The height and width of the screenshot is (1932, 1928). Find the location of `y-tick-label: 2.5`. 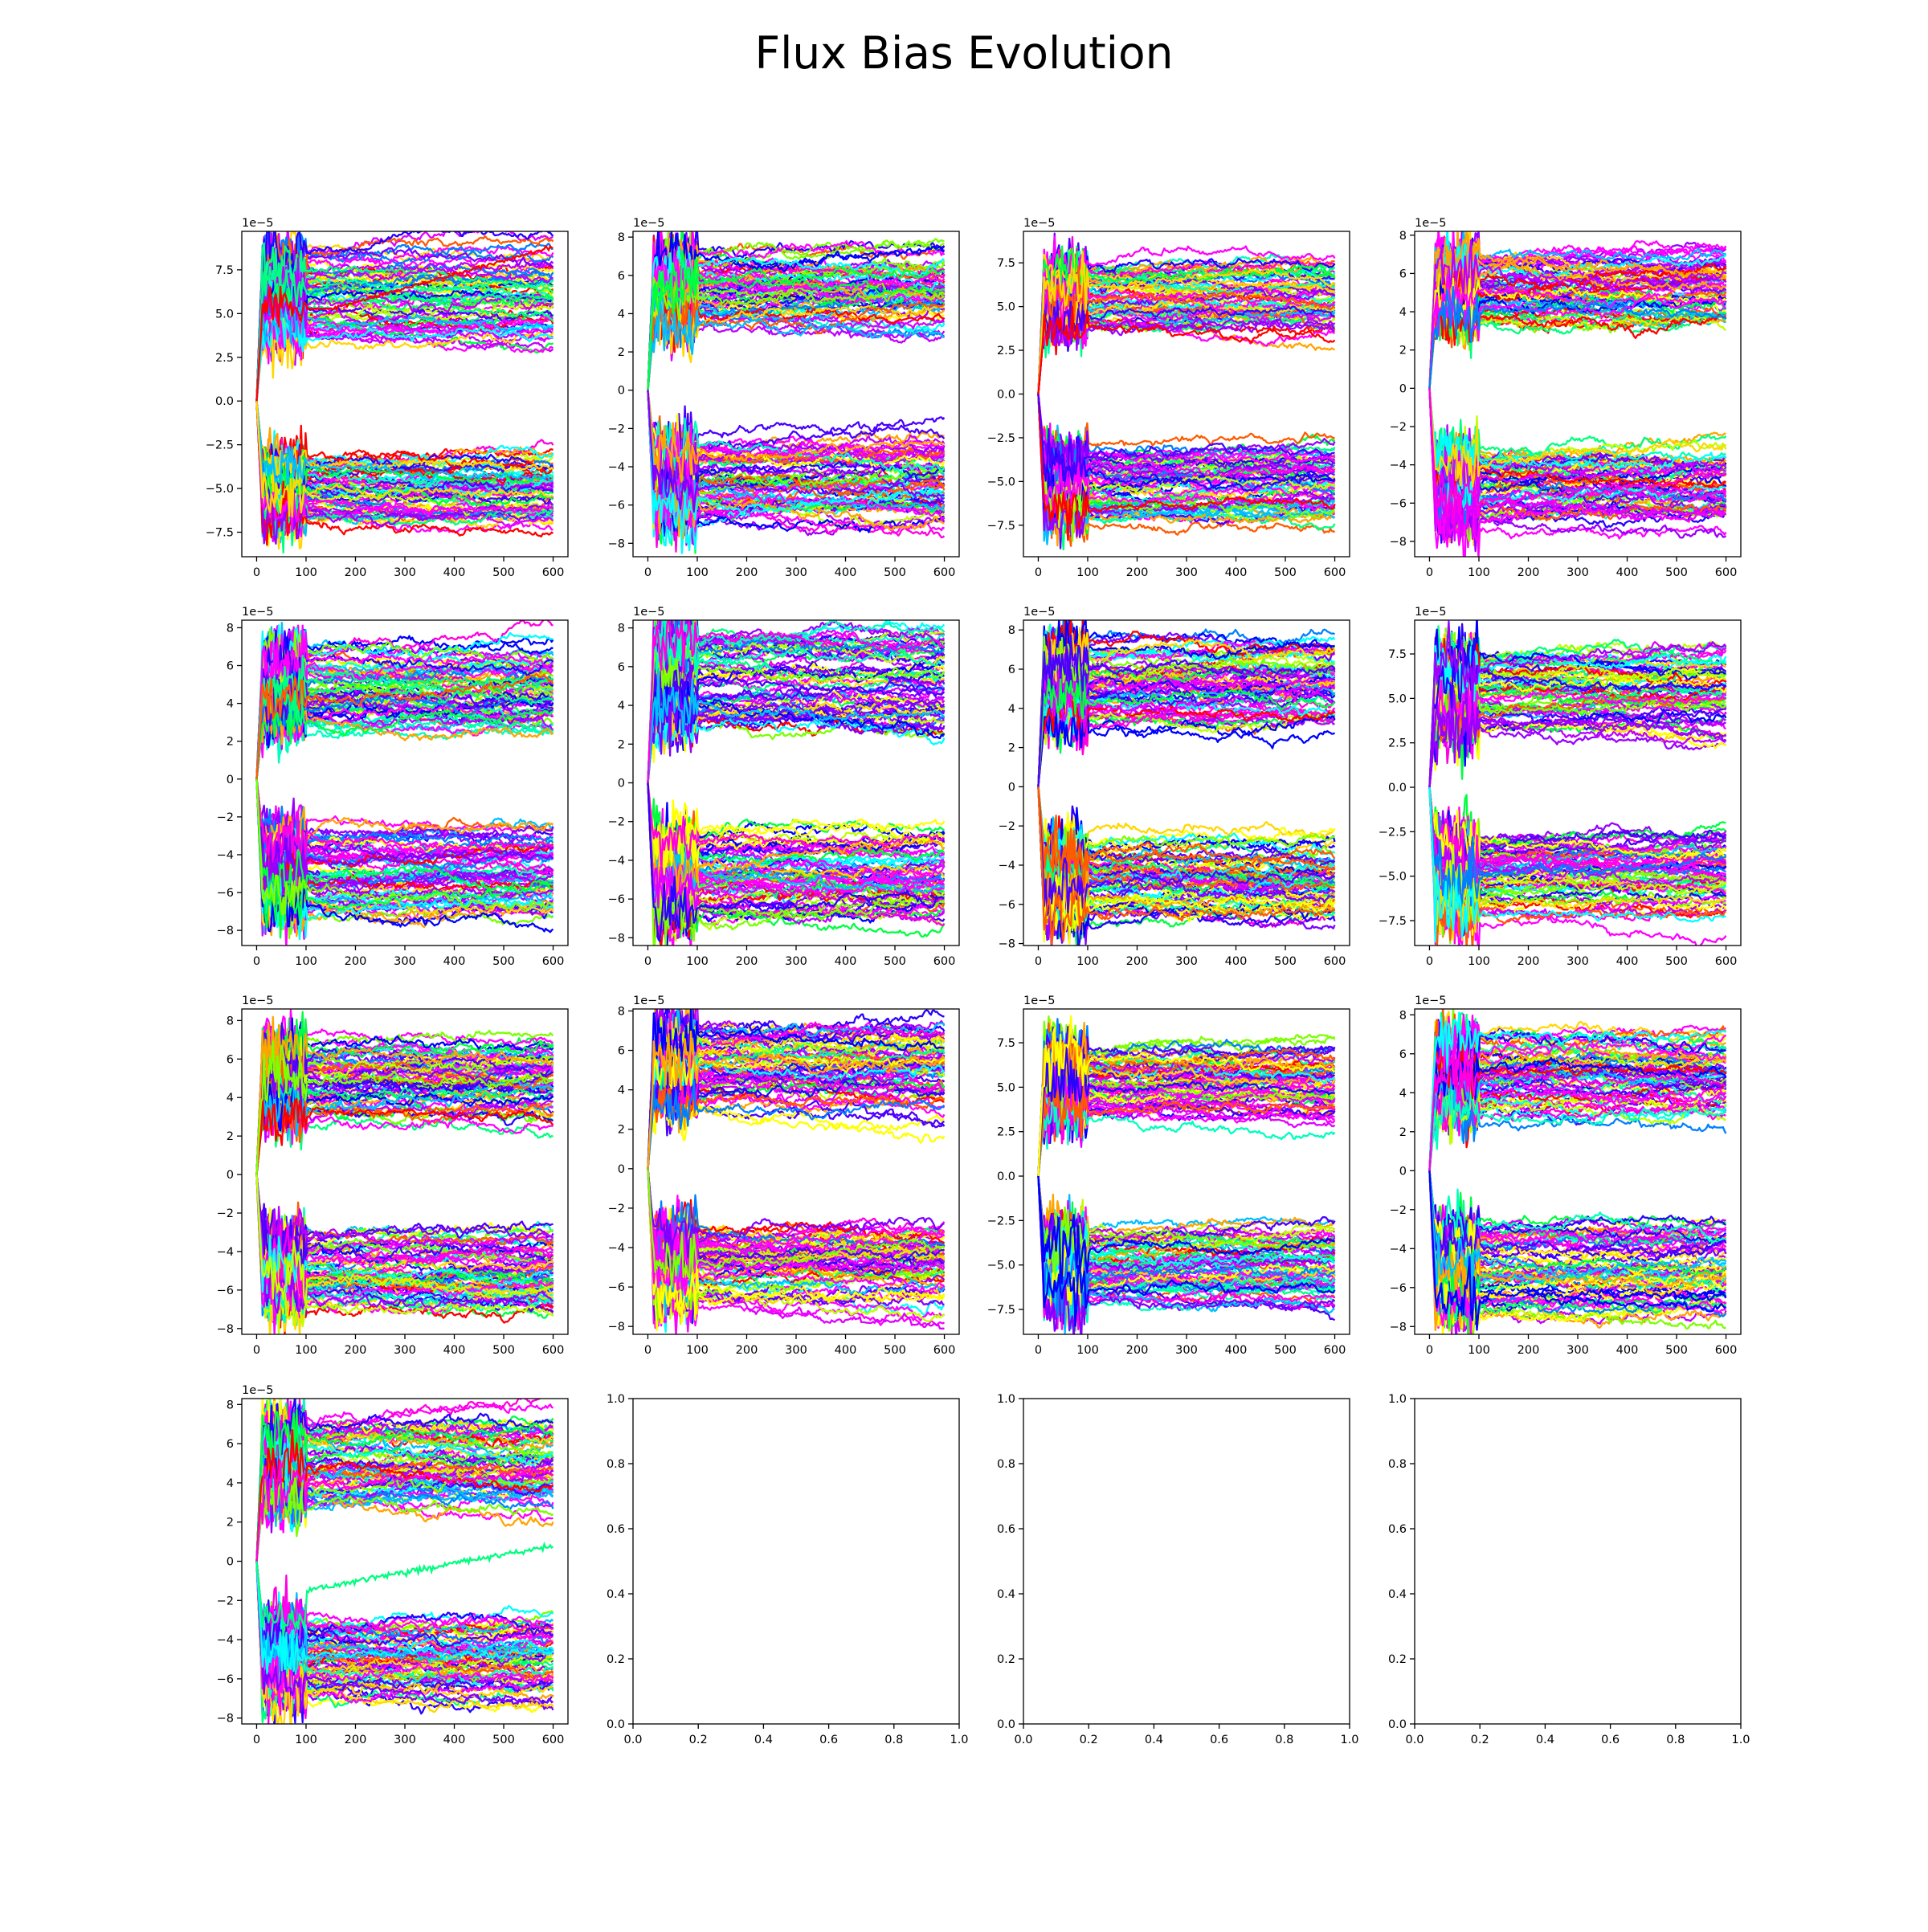

y-tick-label: 2.5 is located at coordinates (224, 359).